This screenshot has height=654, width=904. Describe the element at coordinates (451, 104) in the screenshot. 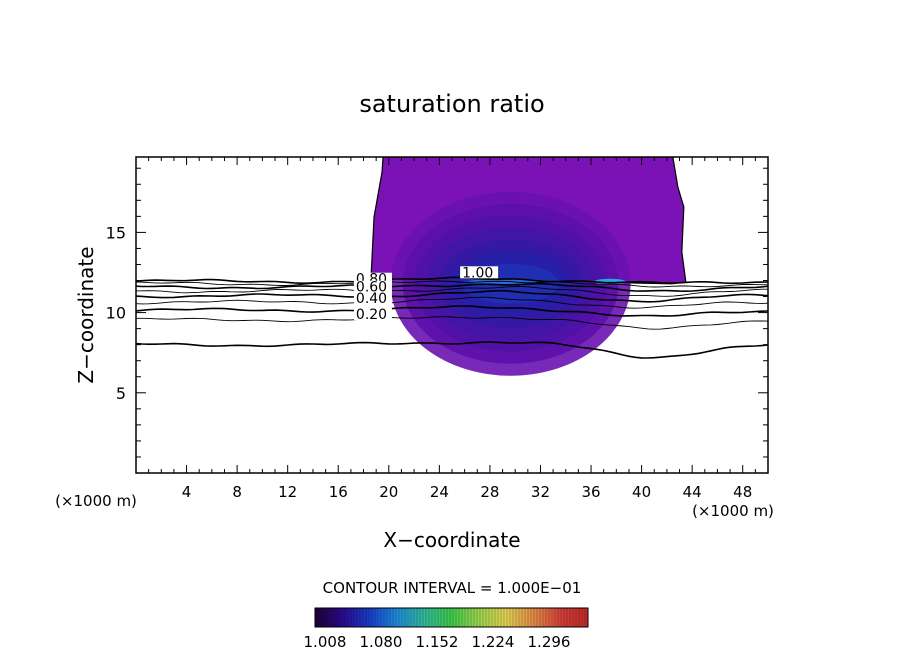

I see `chart-title: saturation ratio` at that location.